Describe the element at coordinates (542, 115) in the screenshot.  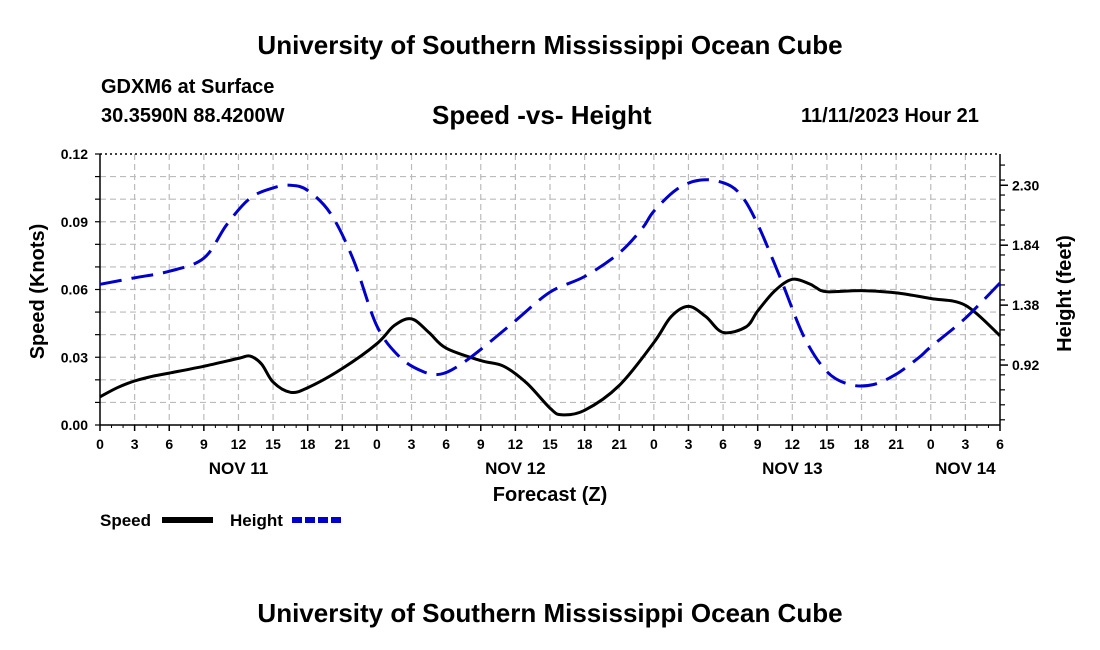
I see `chart-title: Speed -vs- Height` at that location.